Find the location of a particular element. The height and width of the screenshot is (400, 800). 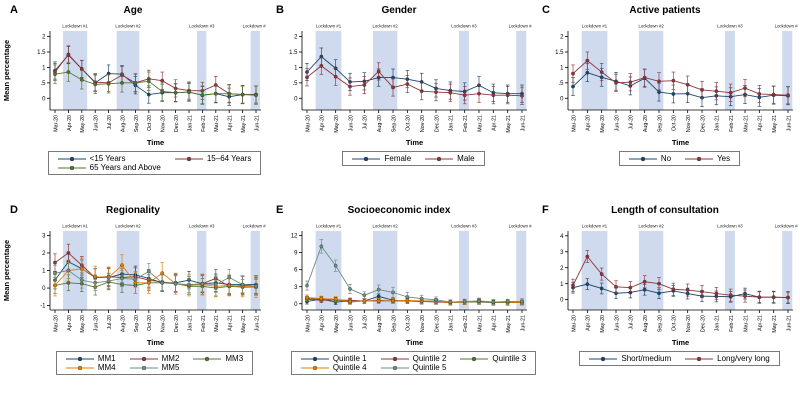

legend-entry: Quintile 1 is located at coordinates (333, 358).